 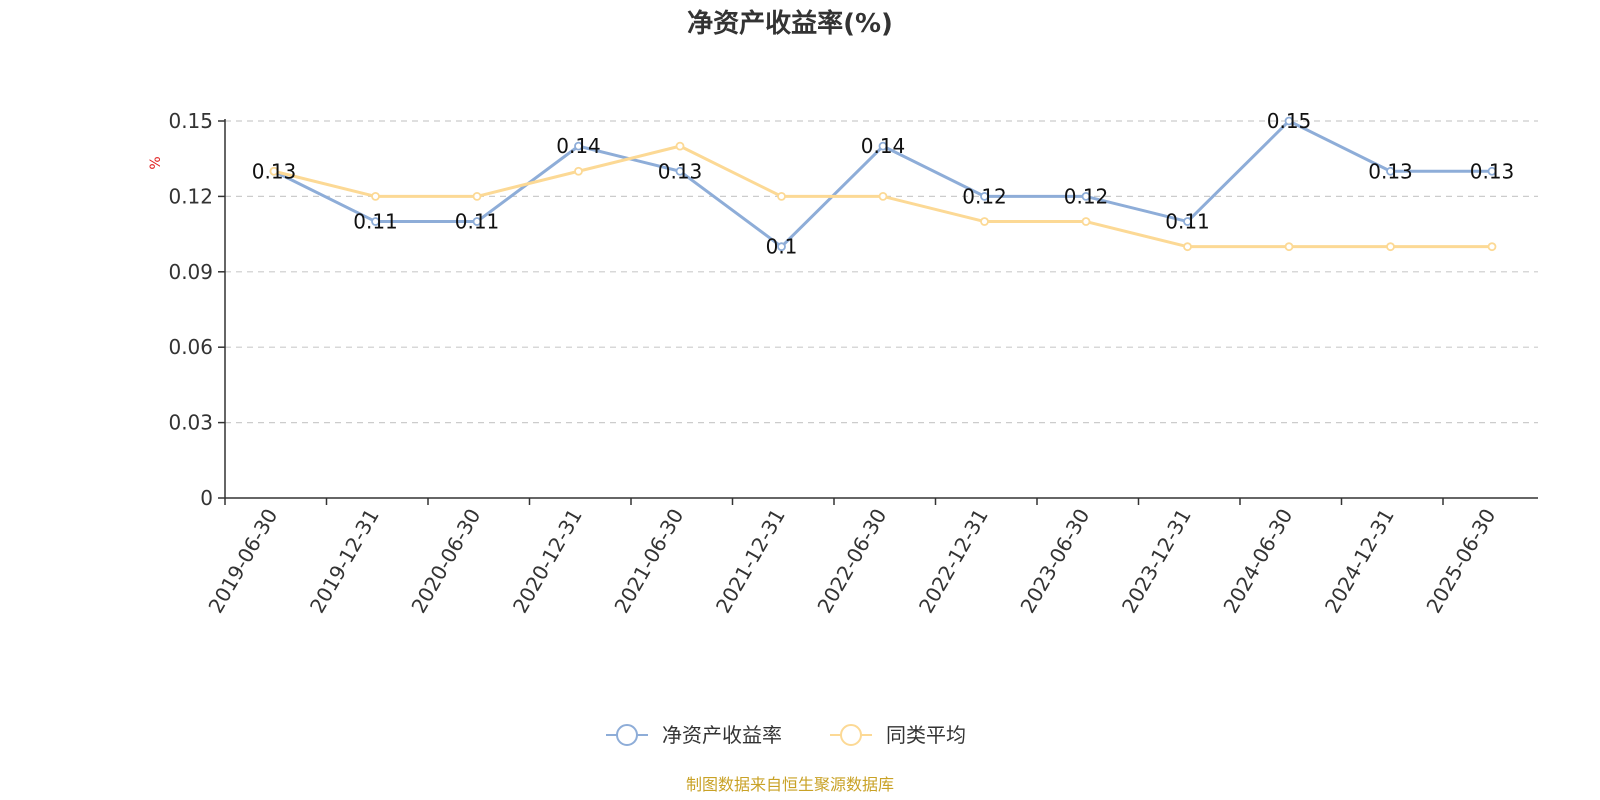 What do you see at coordinates (156, 162) in the screenshot?
I see `y-axis-unit-label: %` at bounding box center [156, 162].